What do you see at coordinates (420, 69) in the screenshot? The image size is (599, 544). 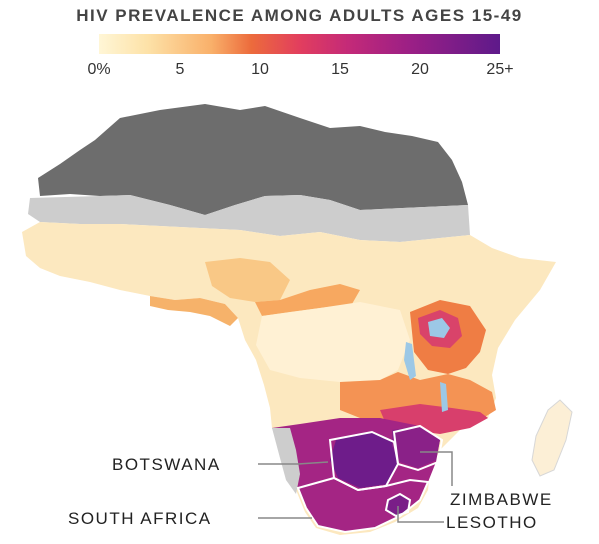 I see `legend-tick-20: 20` at bounding box center [420, 69].